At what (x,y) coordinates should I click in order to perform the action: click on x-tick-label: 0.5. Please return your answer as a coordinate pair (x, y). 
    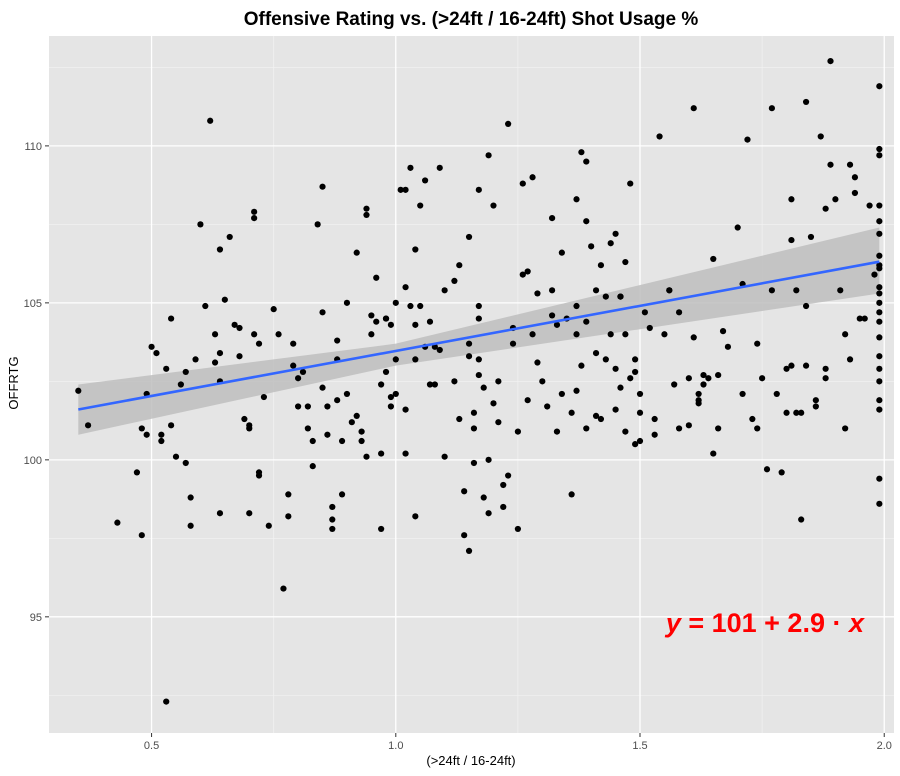
    Looking at the image, I should click on (151, 746).